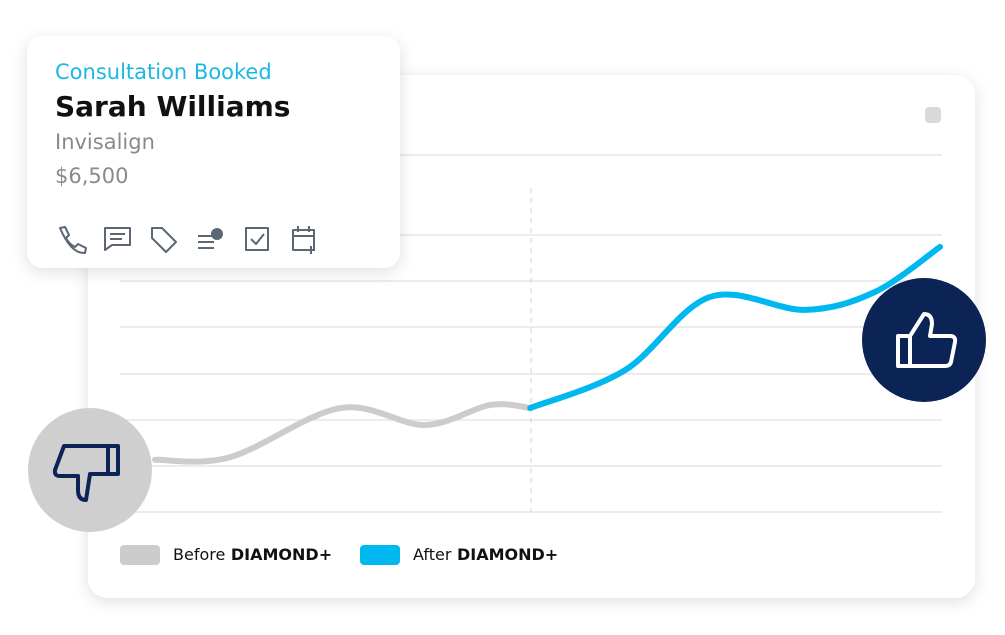 Image resolution: width=1005 pixels, height=635 pixels. Describe the element at coordinates (164, 240) in the screenshot. I see `tag-icon` at that location.